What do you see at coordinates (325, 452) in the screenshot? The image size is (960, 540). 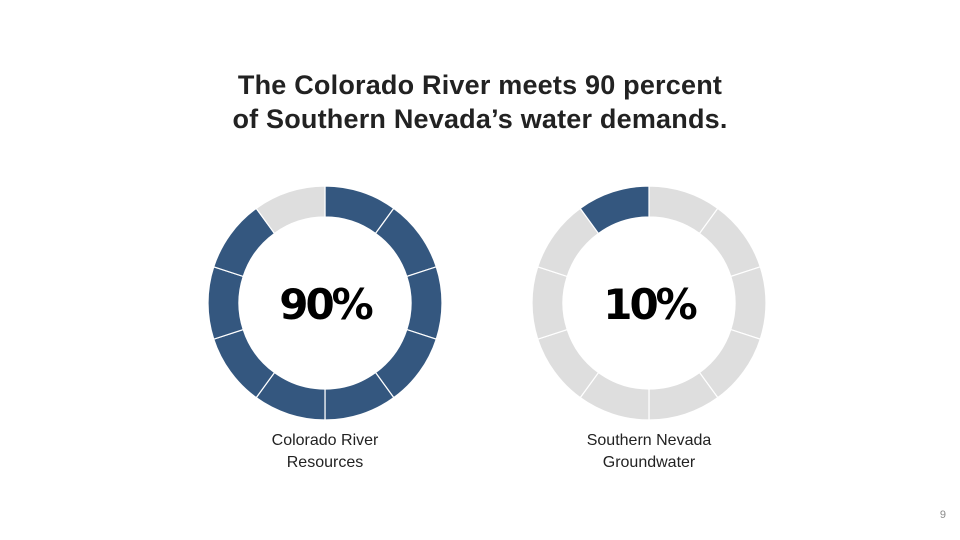 I see `colorado-river-label: Colorado River Resources` at bounding box center [325, 452].